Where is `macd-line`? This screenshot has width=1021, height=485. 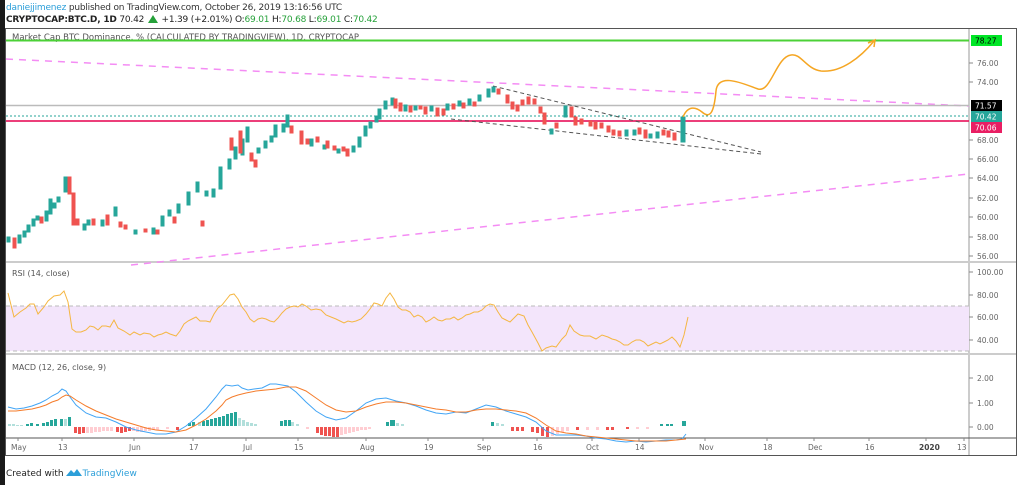
macd-line is located at coordinates (347, 413).